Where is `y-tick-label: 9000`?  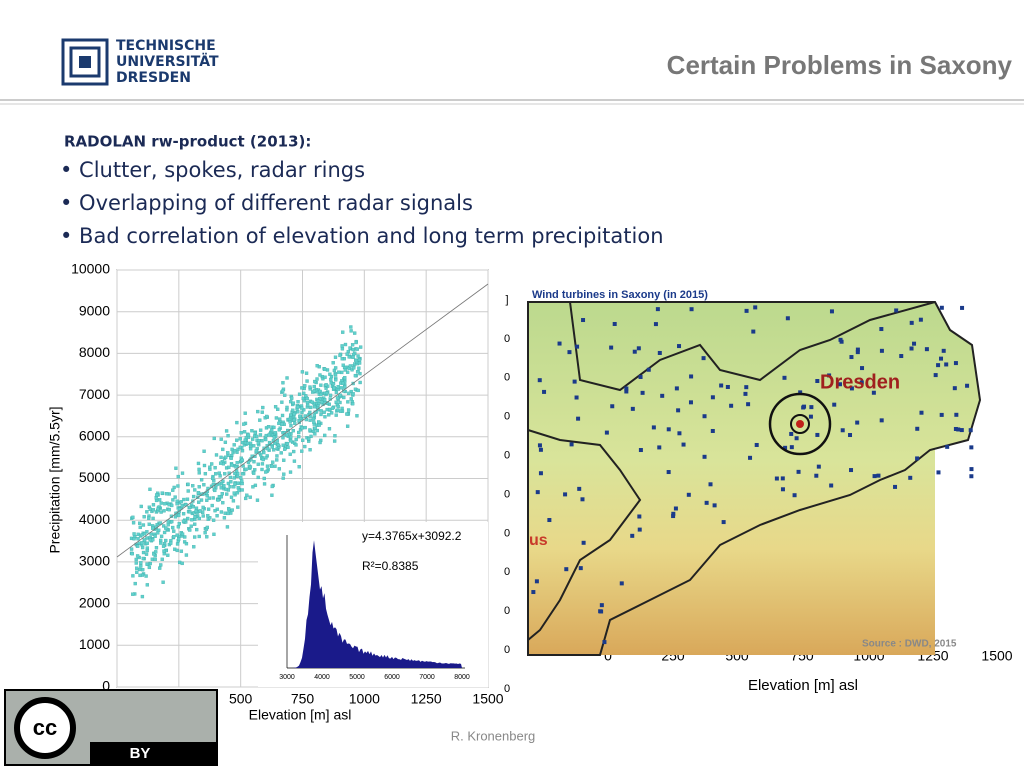 y-tick-label: 9000 is located at coordinates (94, 310).